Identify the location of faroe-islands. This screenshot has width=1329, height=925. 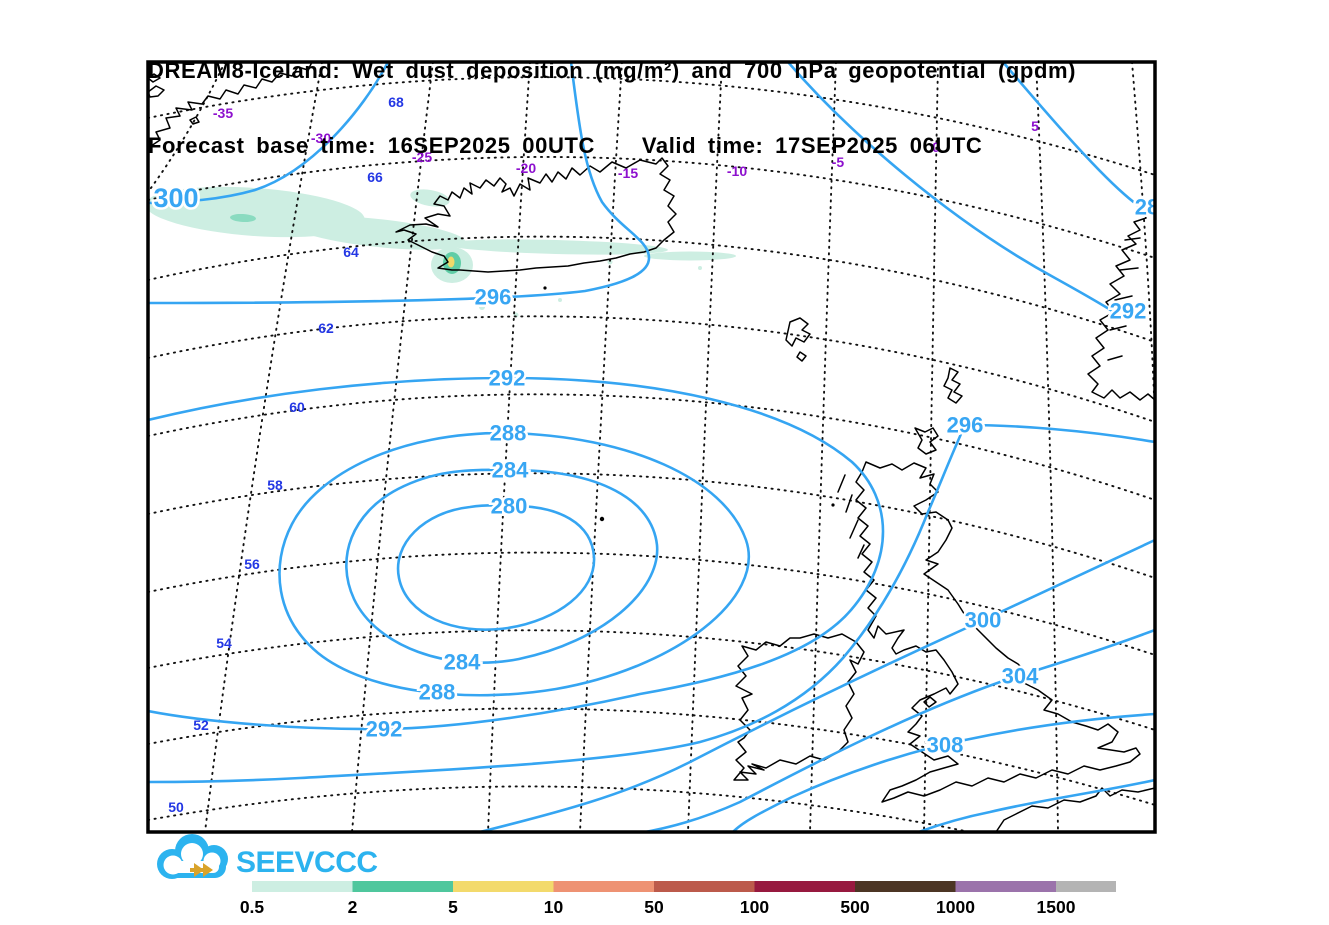
(798, 339).